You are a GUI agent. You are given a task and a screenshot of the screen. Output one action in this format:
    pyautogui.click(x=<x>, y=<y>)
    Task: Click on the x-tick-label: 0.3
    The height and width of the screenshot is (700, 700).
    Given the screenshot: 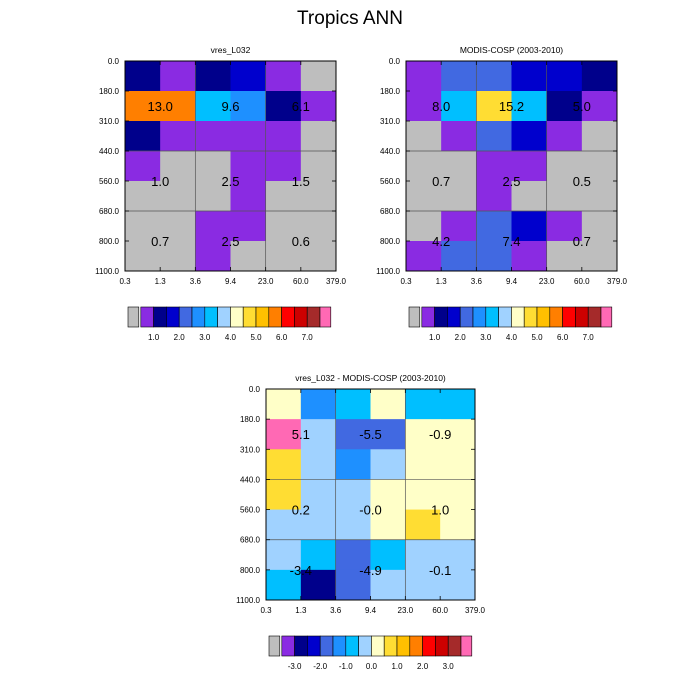 What is the action you would take?
    pyautogui.click(x=406, y=281)
    